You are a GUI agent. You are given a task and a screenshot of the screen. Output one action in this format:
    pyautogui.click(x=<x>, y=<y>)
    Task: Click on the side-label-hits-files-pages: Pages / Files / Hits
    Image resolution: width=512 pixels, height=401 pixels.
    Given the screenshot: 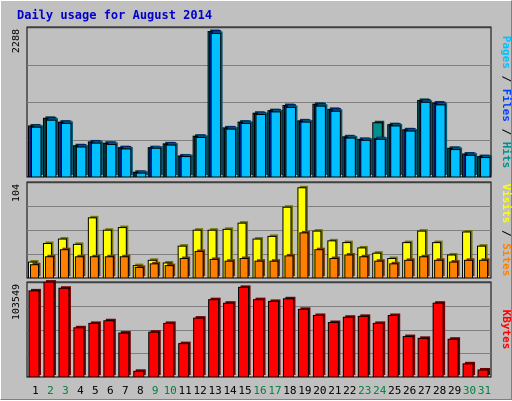 What is the action you would take?
    pyautogui.click(x=506, y=102)
    